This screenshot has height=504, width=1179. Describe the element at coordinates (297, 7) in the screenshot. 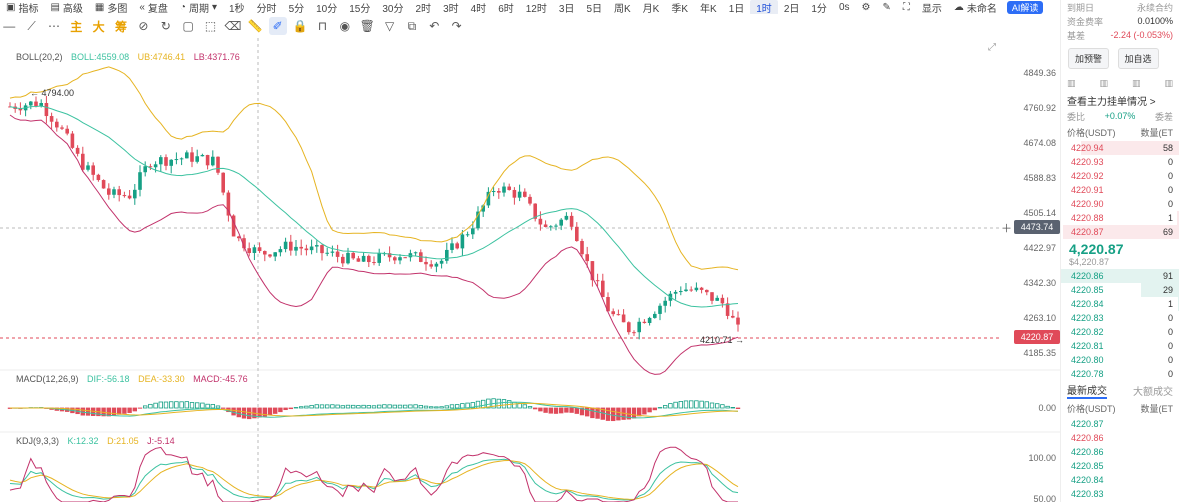

I see `period-2: 5分` at that location.